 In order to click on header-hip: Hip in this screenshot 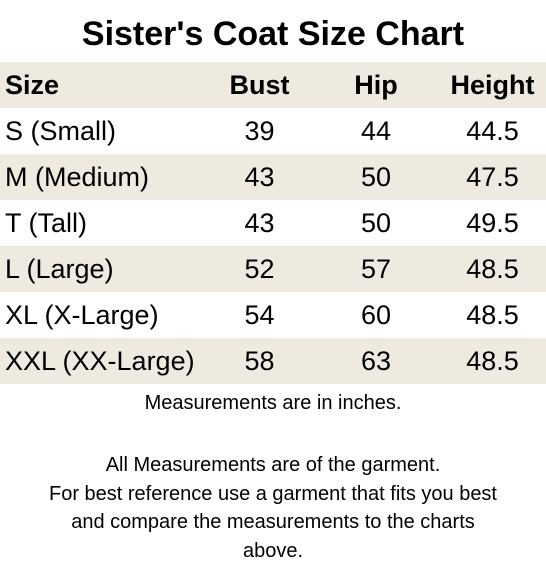, I will do `click(376, 85)`.